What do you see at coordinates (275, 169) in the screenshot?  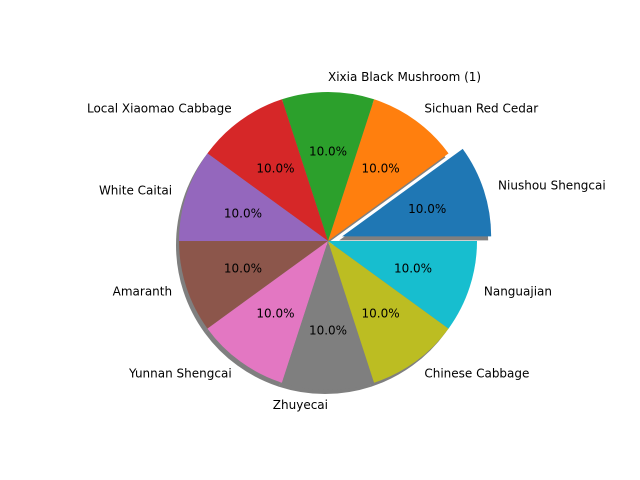 I see `percent-label-local-xiaomao-cabbage: 10.0%` at bounding box center [275, 169].